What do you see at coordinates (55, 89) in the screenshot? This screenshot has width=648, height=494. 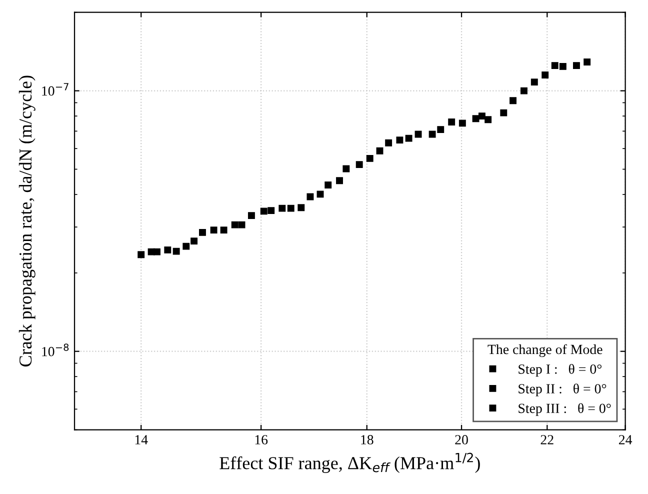 I see `y-tick-label: 10$^{−7}$` at bounding box center [55, 89].